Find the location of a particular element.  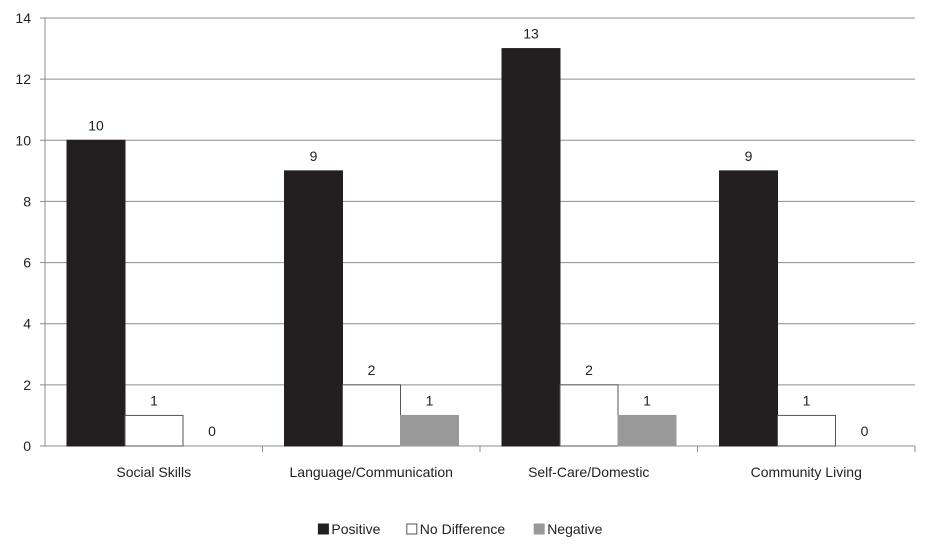

y-tick-label-4: 4 is located at coordinates (27, 324).